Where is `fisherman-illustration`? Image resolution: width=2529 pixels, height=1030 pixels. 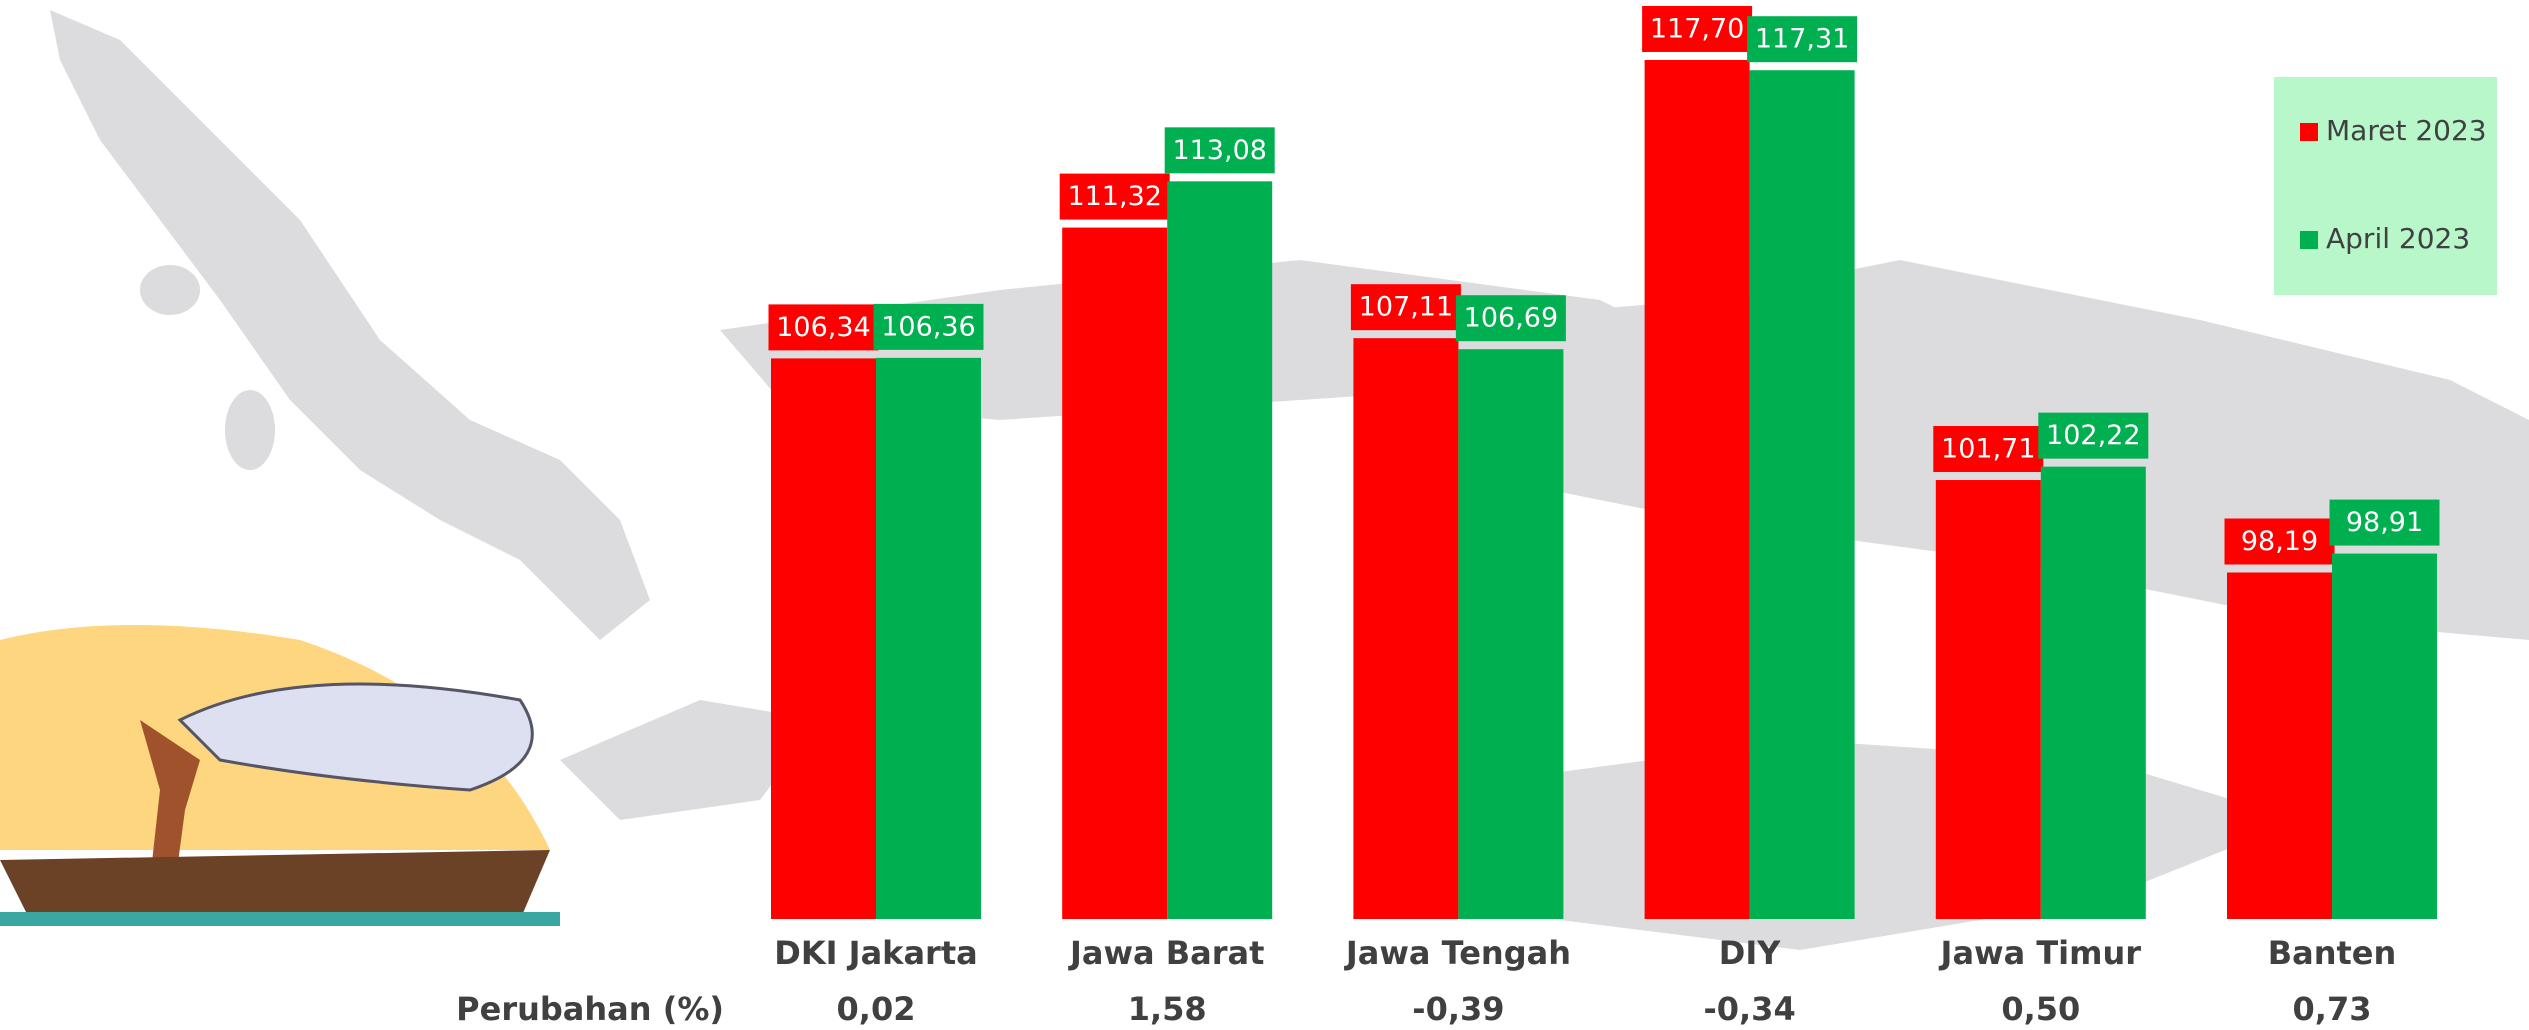 fisherman-illustration is located at coordinates (280, 775).